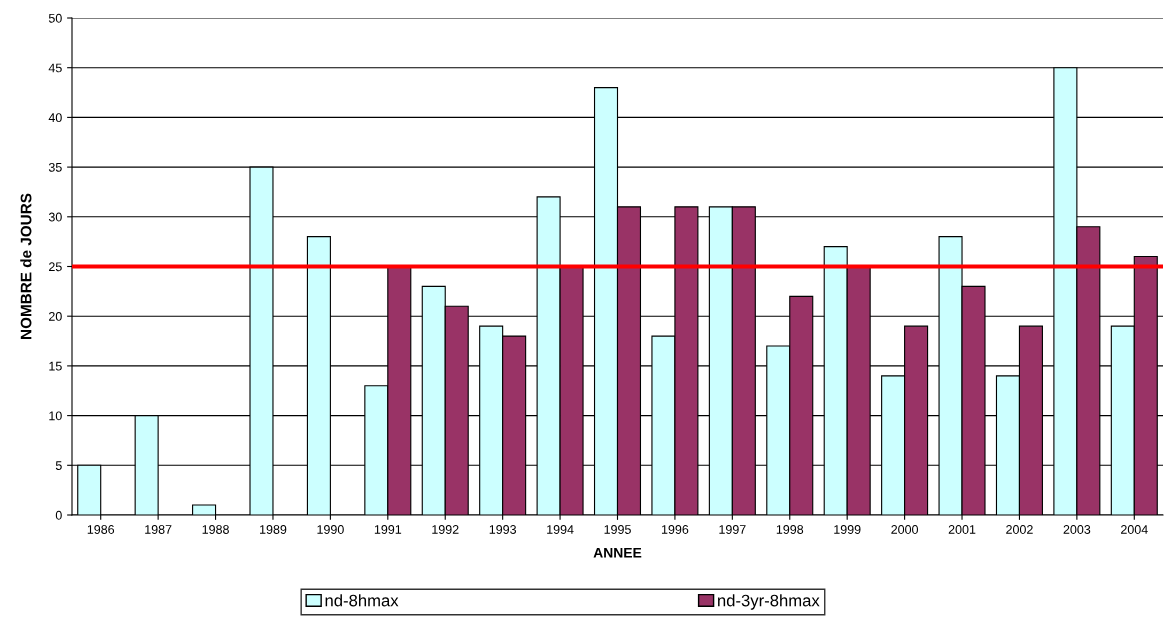  I want to click on y-tick-label: 45, so click(55, 68).